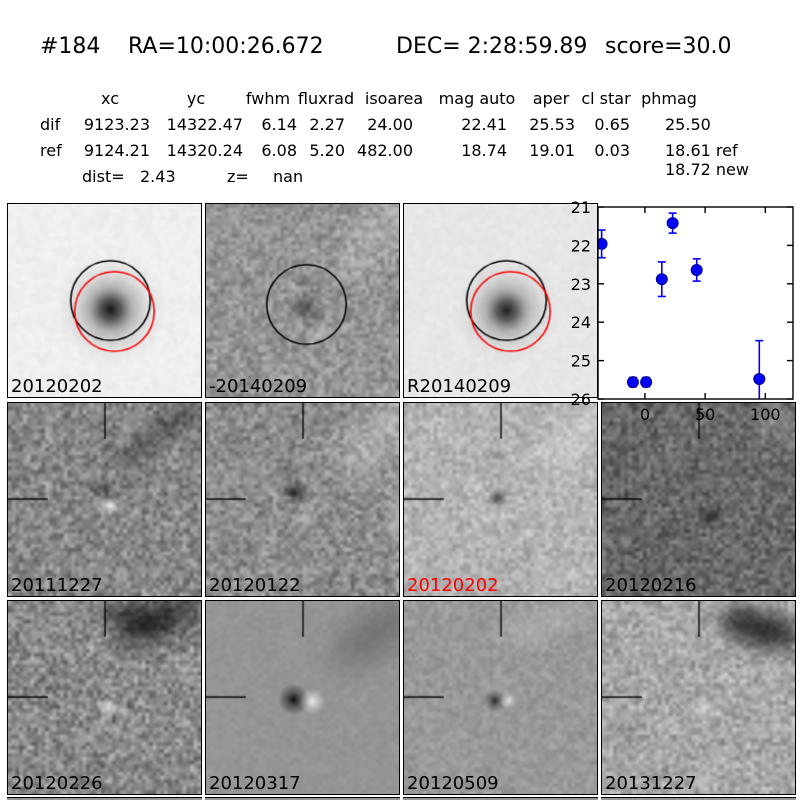  What do you see at coordinates (701, 150) in the screenshot?
I see `ref-phmag: 18.61 ref` at bounding box center [701, 150].